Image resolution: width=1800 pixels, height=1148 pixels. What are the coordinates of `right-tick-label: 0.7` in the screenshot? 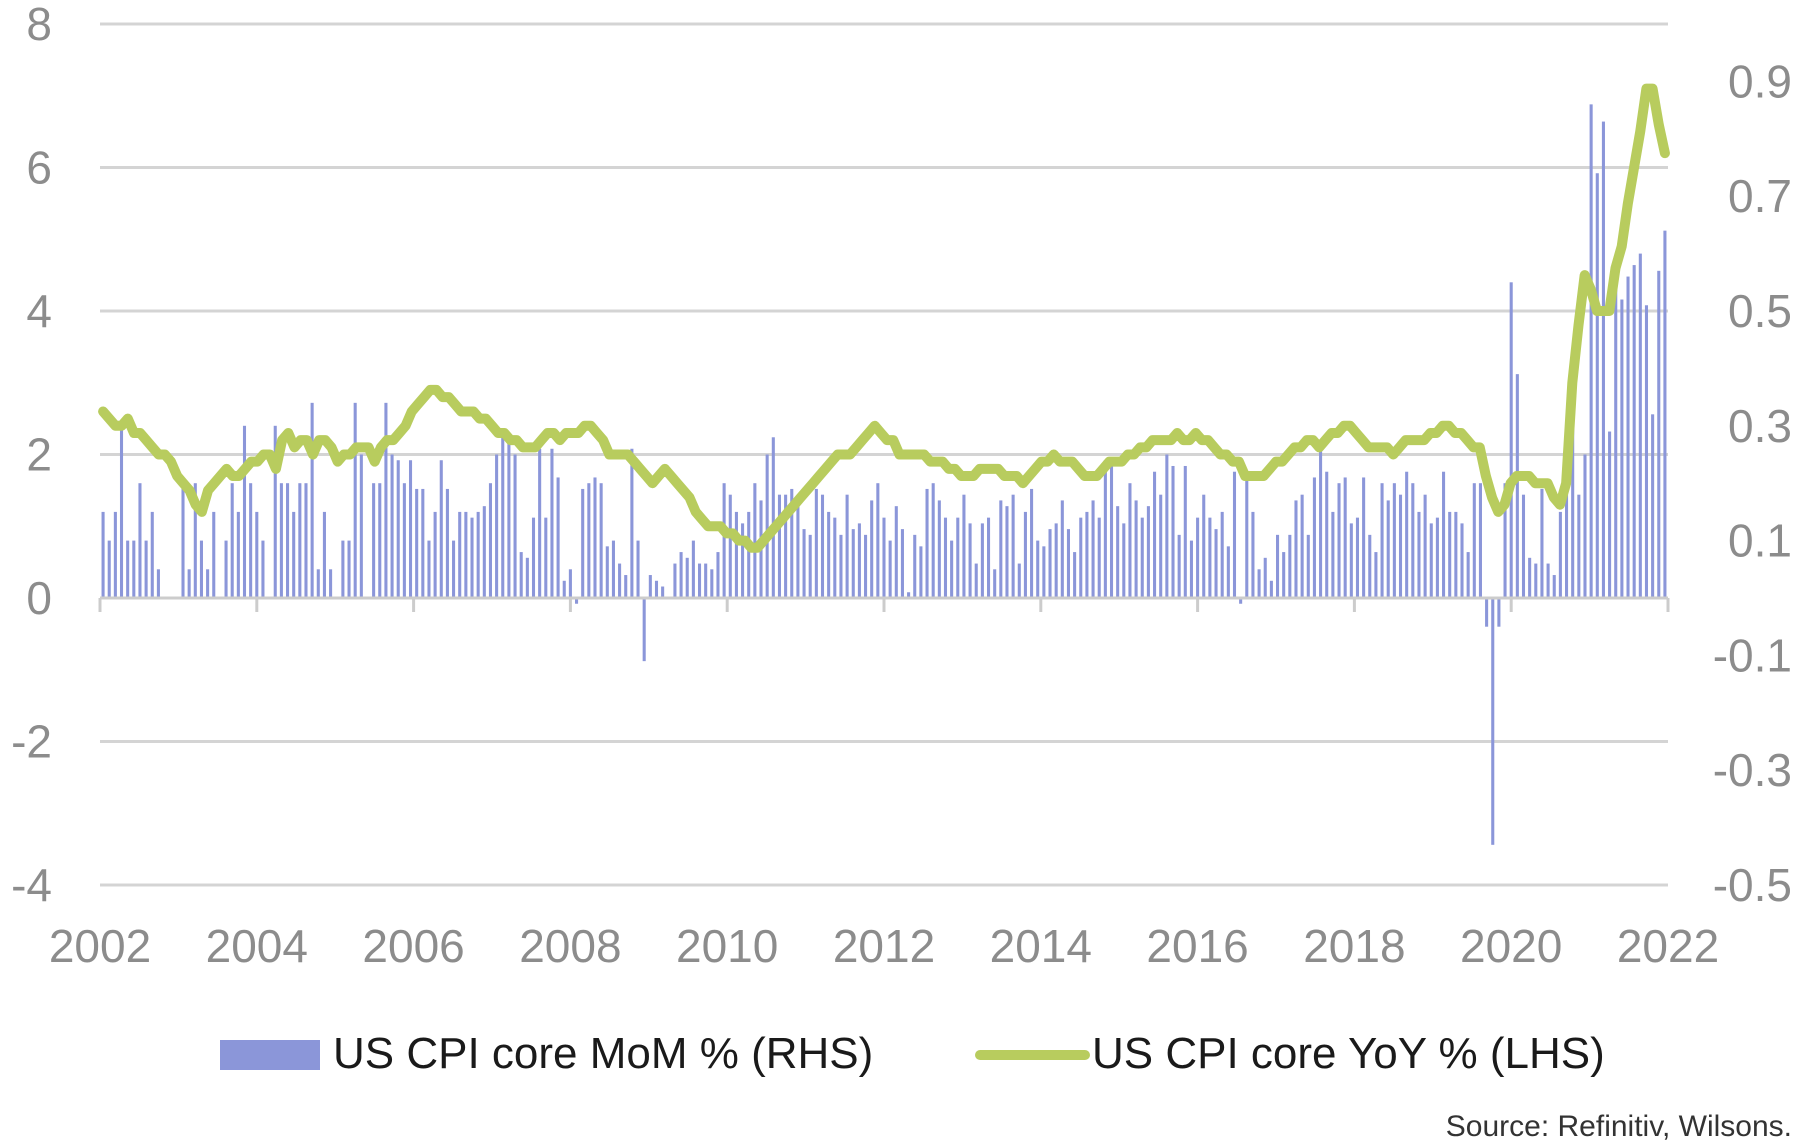 It's located at (1760, 196).